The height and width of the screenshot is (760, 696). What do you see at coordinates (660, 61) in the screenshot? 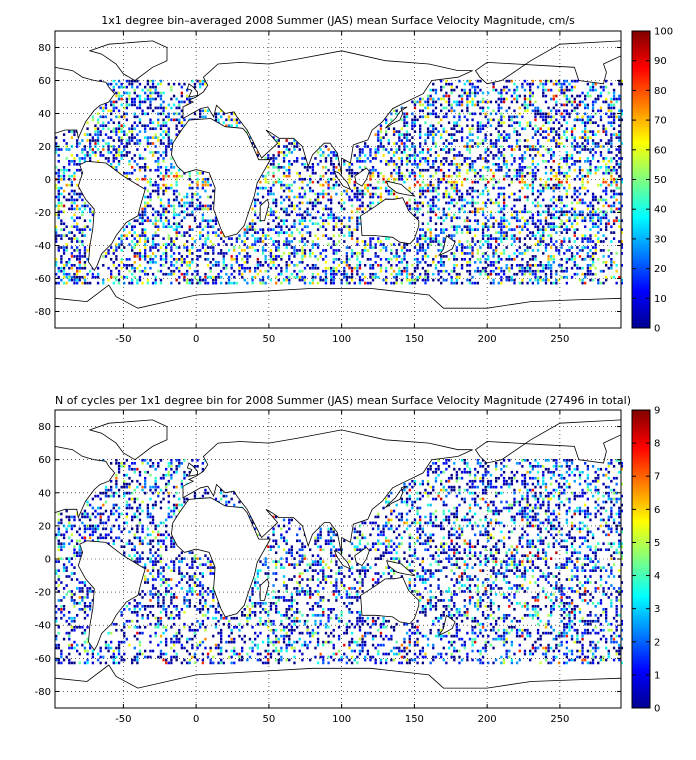
I see `colorbar-tick-label: 90` at bounding box center [660, 61].